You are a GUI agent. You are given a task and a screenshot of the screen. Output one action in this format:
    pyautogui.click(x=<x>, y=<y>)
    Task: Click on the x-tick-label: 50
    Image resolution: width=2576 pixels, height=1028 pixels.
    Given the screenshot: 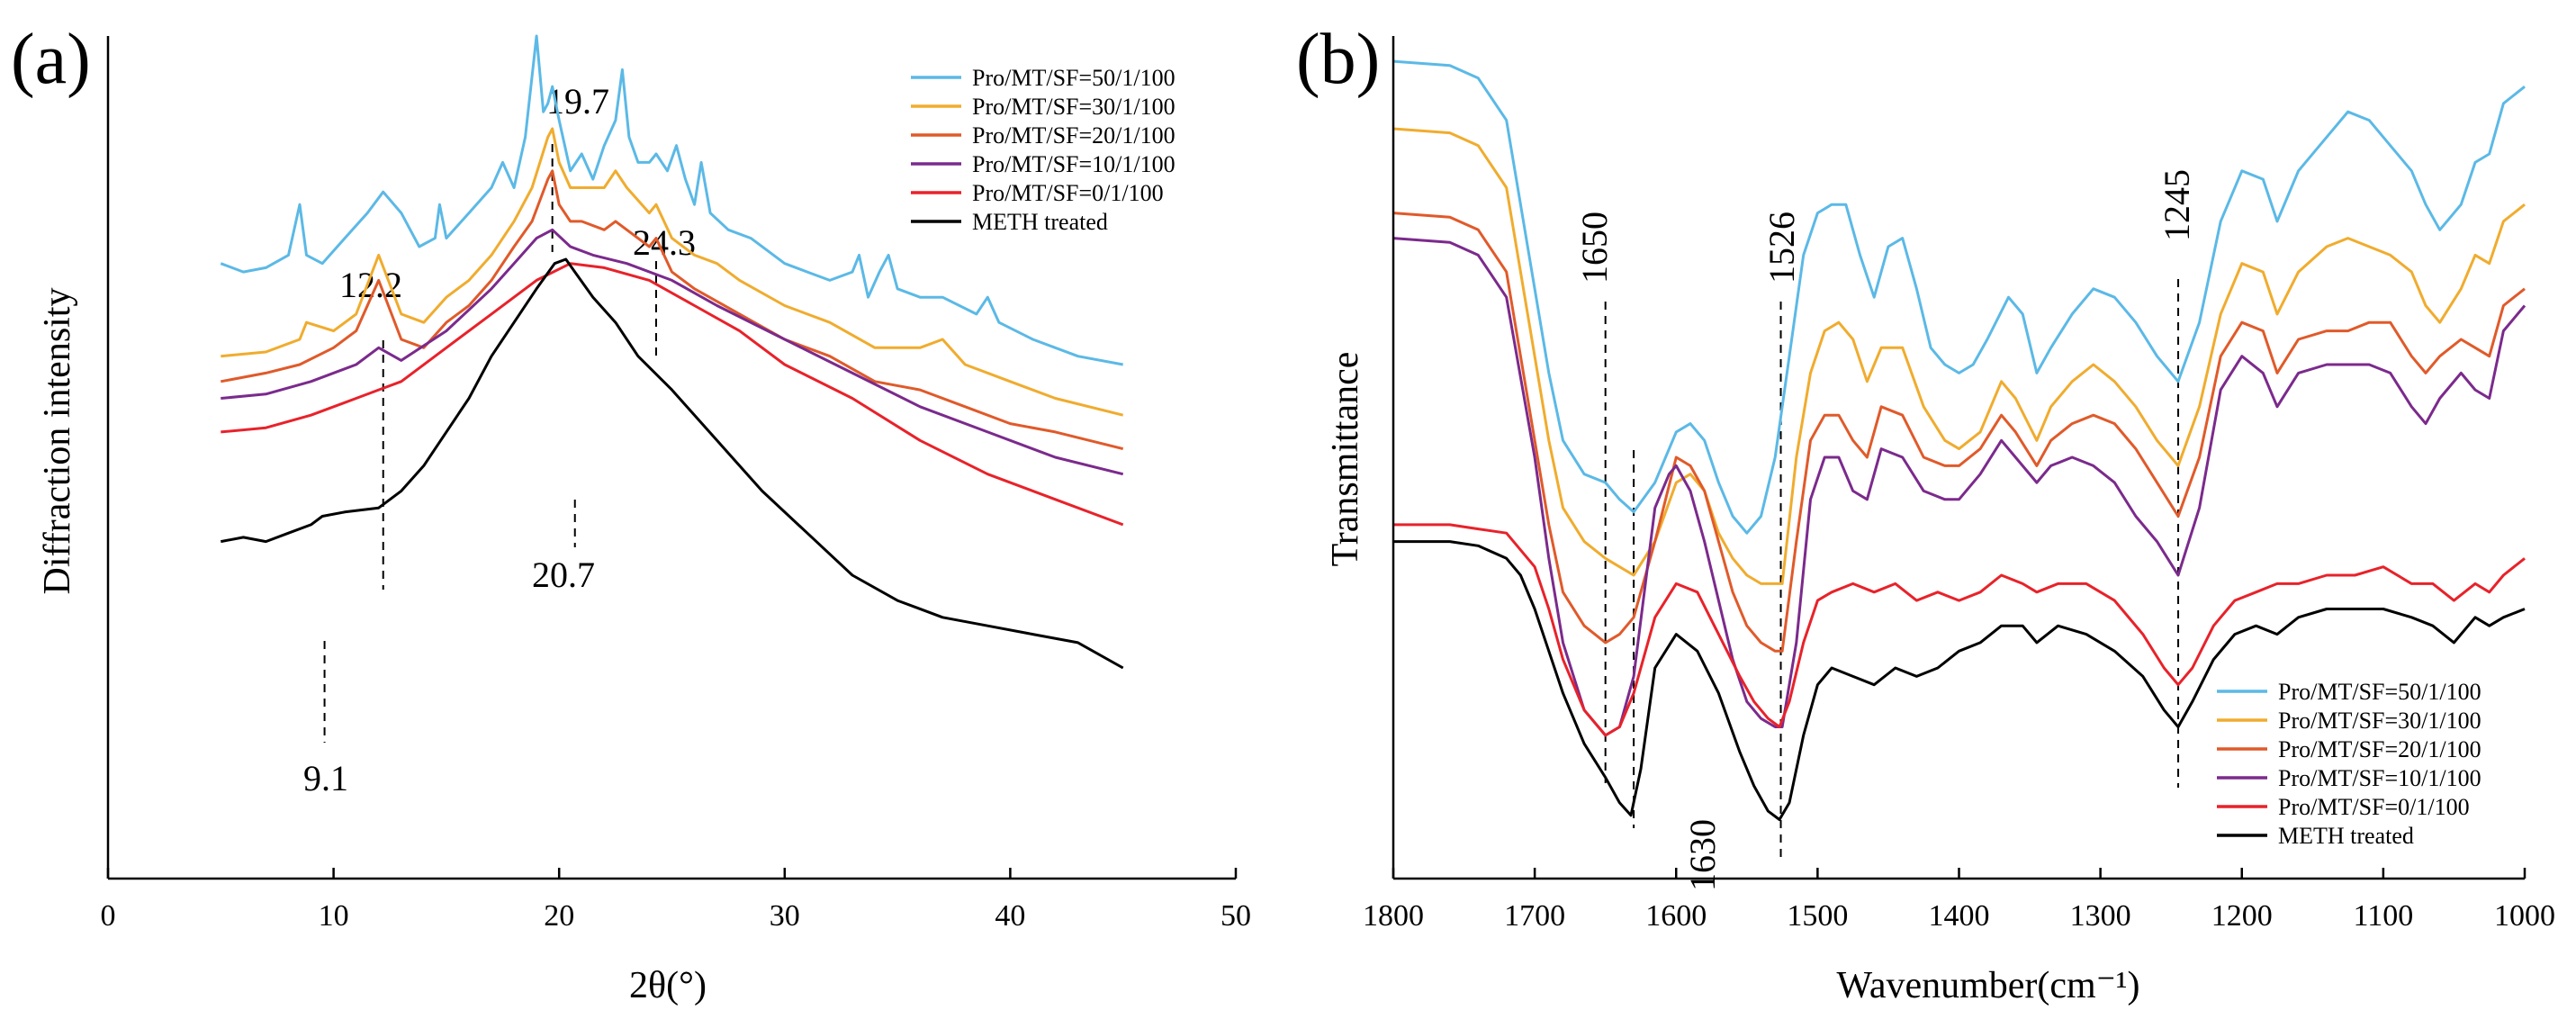 What is the action you would take?
    pyautogui.click(x=1235, y=916)
    